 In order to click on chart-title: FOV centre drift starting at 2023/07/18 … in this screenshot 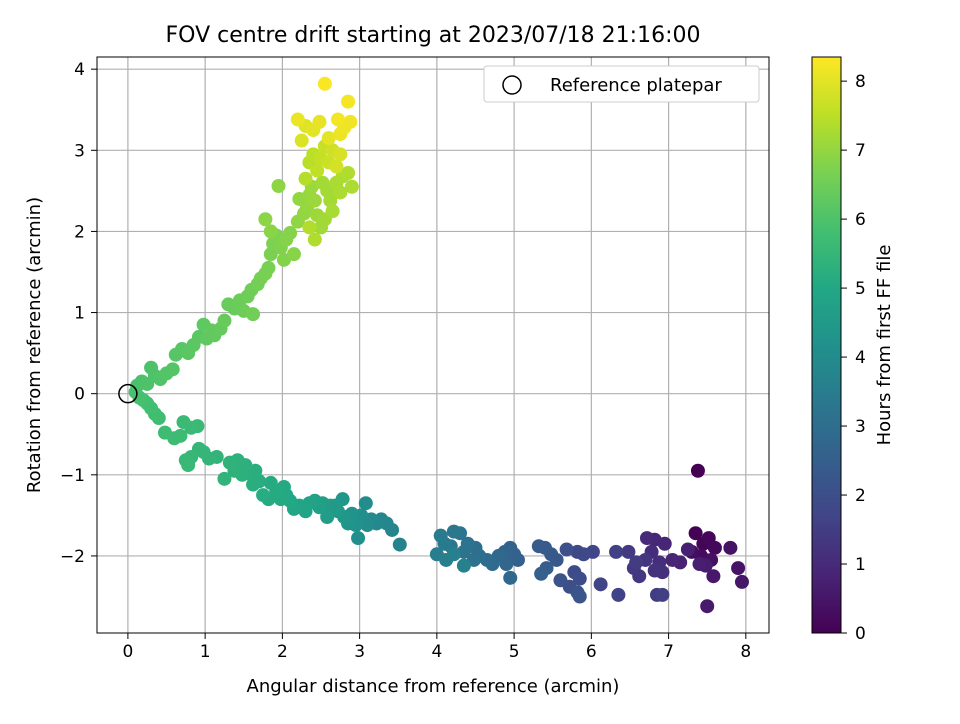, I will do `click(433, 35)`.